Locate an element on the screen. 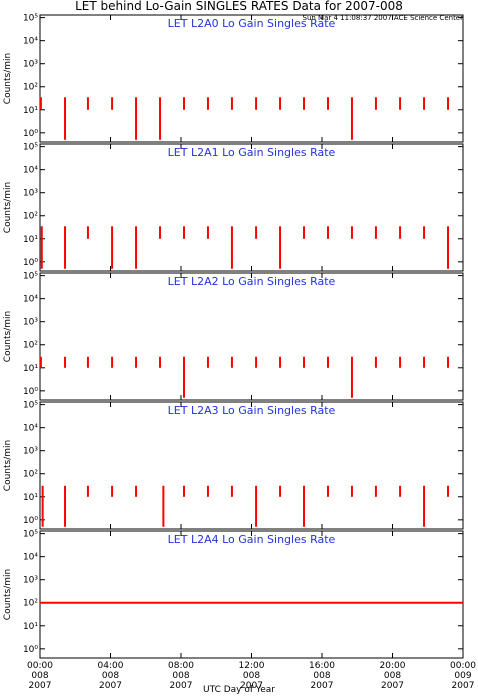  panel-title: LET L2A2 Lo Gain Singles Rate is located at coordinates (252, 281).